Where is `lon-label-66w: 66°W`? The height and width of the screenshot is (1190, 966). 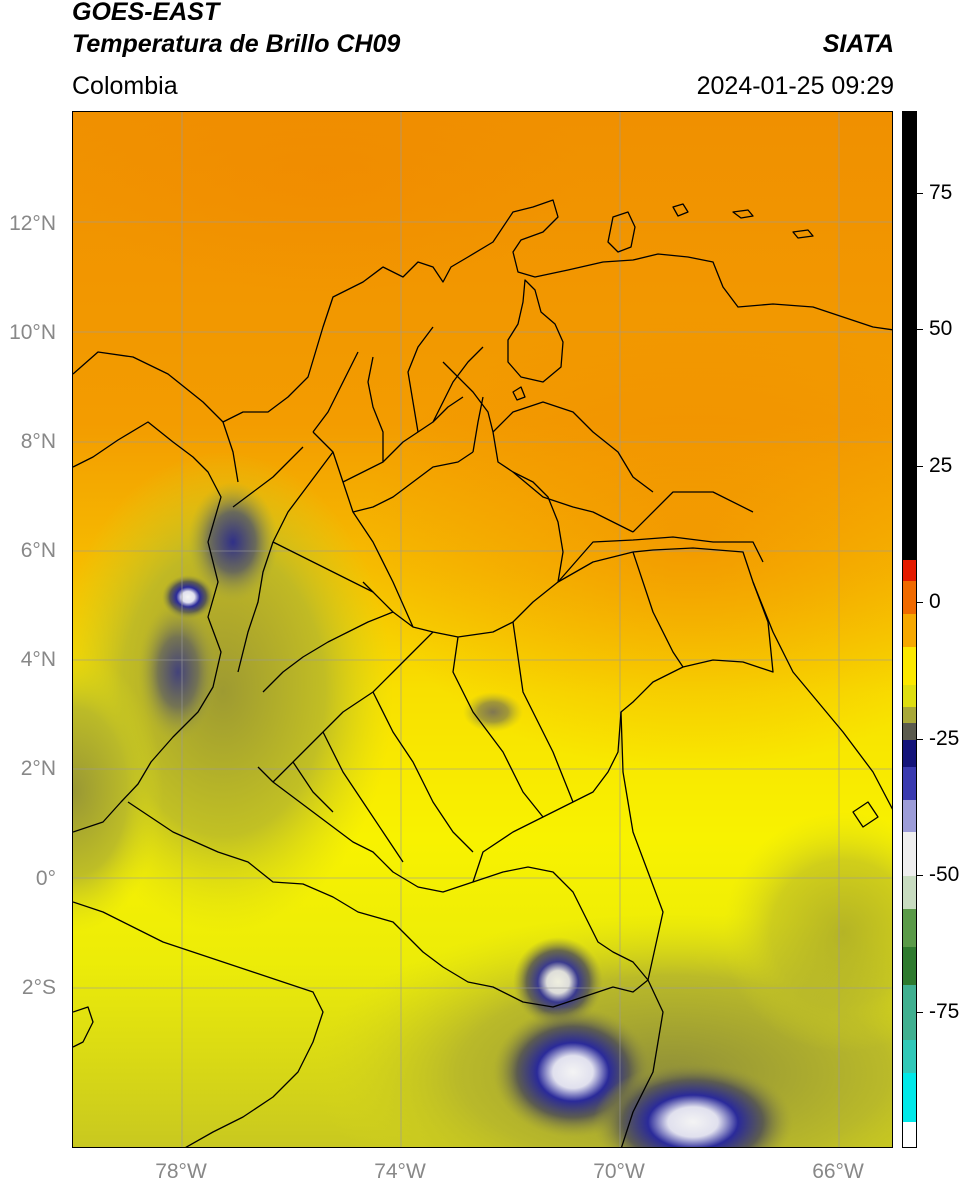
lon-label-66w: 66°W is located at coordinates (838, 1171).